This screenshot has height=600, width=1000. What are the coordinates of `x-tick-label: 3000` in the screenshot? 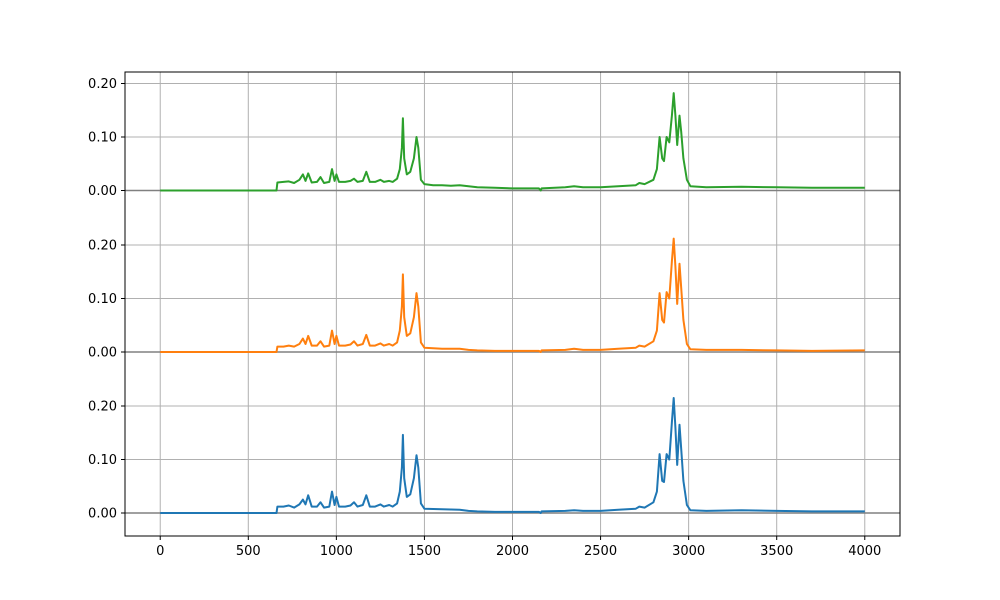 It's located at (688, 551).